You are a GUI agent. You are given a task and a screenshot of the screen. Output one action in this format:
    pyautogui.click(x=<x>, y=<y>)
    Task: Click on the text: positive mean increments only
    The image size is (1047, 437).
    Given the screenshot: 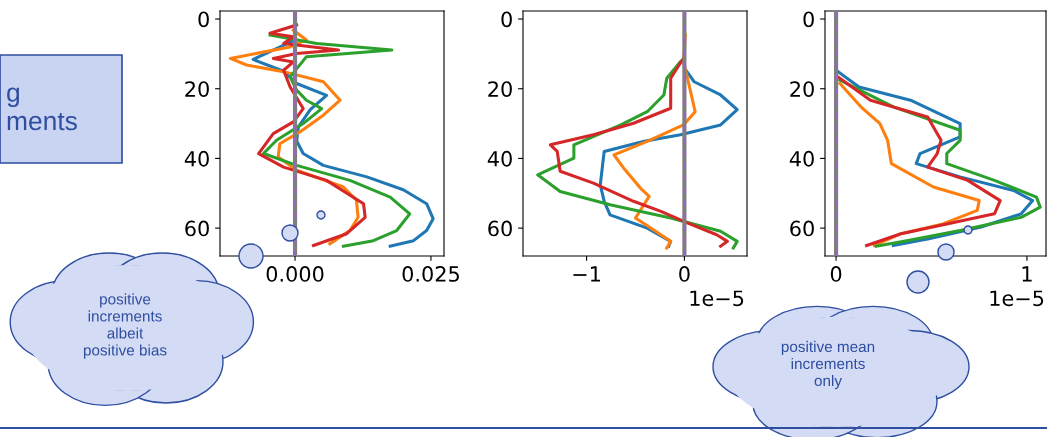 What is the action you would take?
    pyautogui.click(x=828, y=365)
    